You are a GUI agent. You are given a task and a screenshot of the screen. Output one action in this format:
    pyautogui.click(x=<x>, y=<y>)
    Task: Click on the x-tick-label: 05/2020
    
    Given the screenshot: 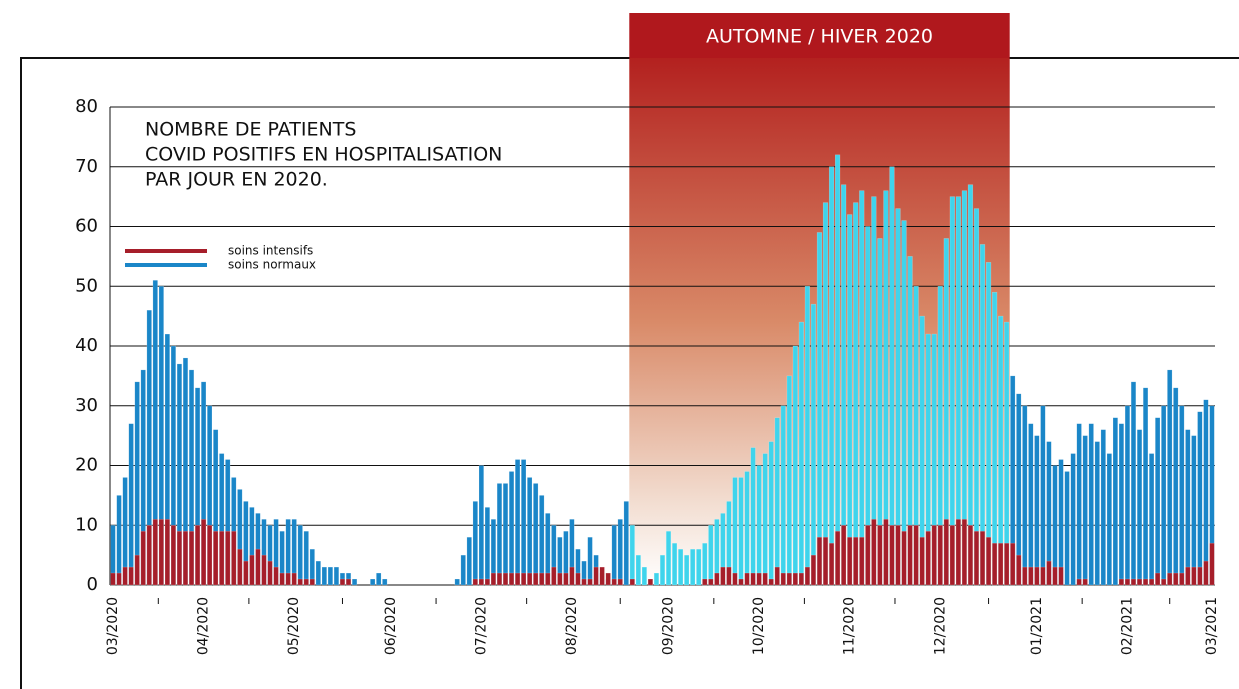 What is the action you would take?
    pyautogui.click(x=294, y=626)
    